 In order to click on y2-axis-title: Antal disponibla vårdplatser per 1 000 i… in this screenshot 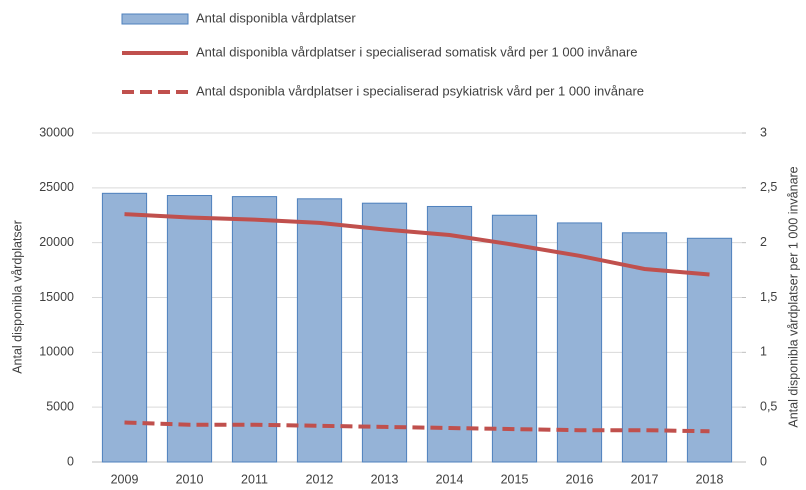, I will do `click(793, 296)`.